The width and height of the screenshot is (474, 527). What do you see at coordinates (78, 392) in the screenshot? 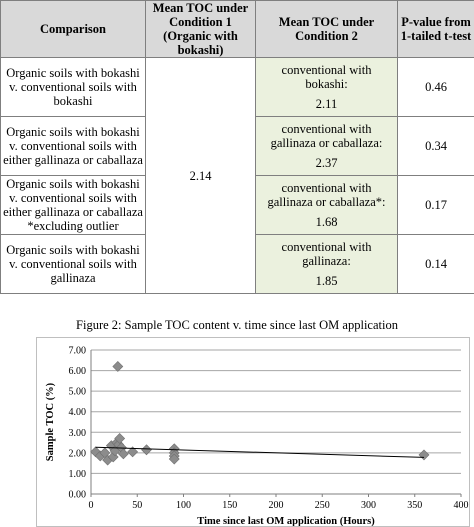
I see `y-tick-label: 5.00` at bounding box center [78, 392].